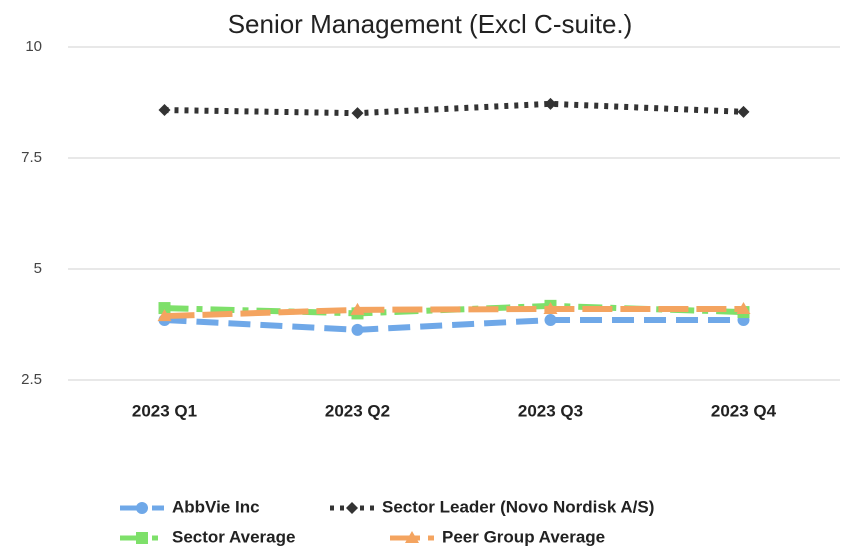 The height and width of the screenshot is (555, 843). I want to click on legend-label: Sector Average, so click(233, 536).